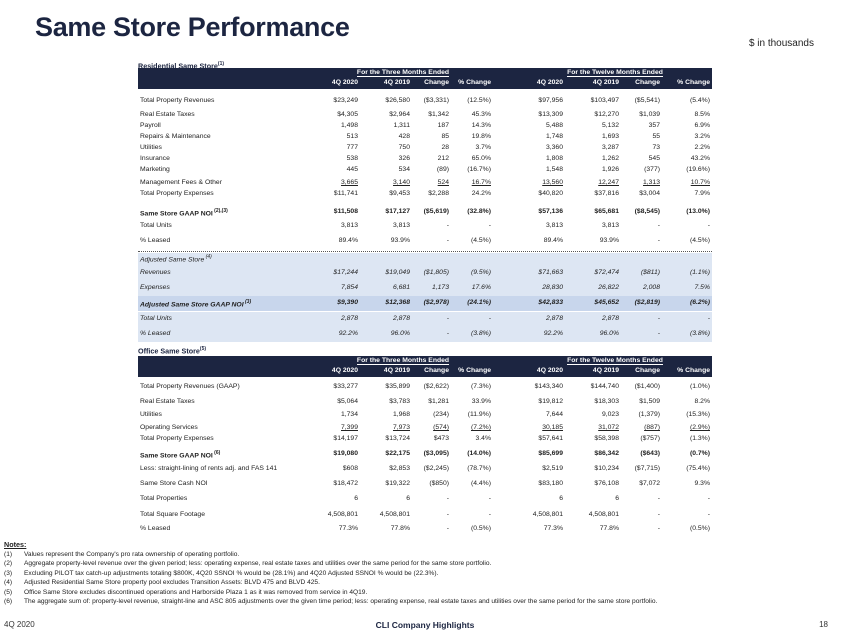 This screenshot has width=850, height=638. What do you see at coordinates (698, 468) in the screenshot?
I see `cell-value: (75.4%)` at bounding box center [698, 468].